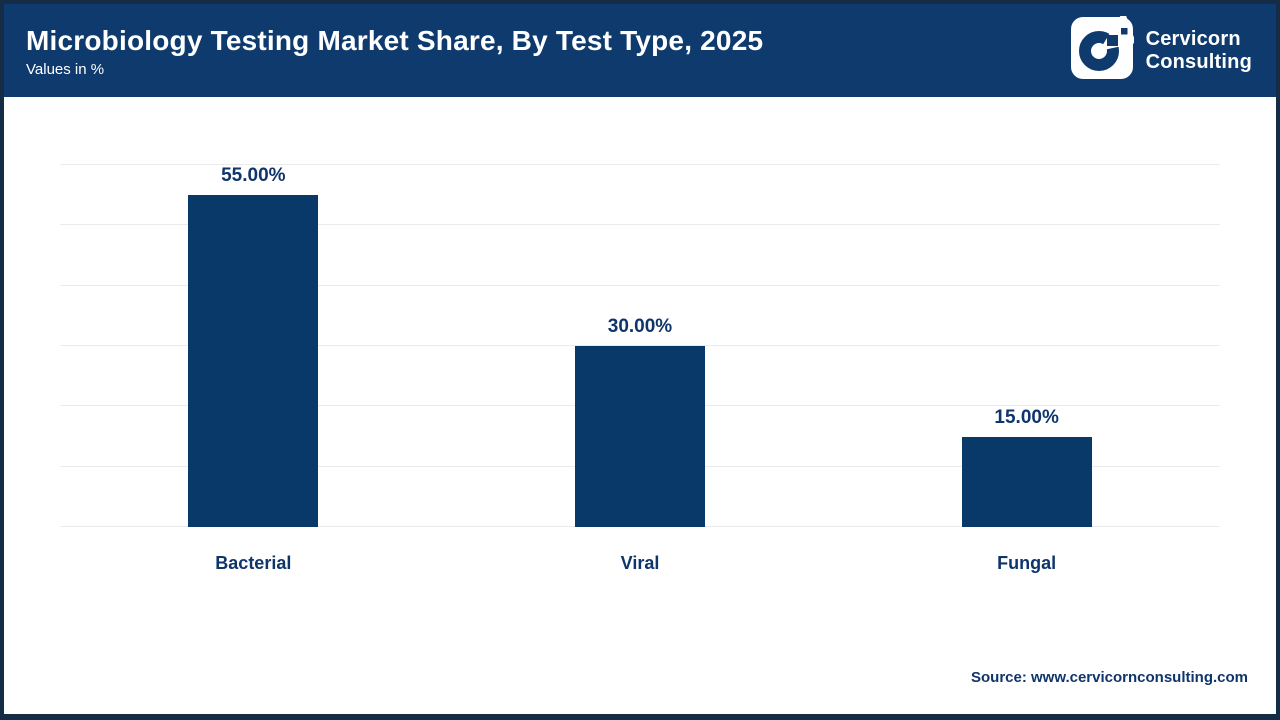  What do you see at coordinates (1193, 39) in the screenshot?
I see `logo-word-line1: Cervicorn` at bounding box center [1193, 39].